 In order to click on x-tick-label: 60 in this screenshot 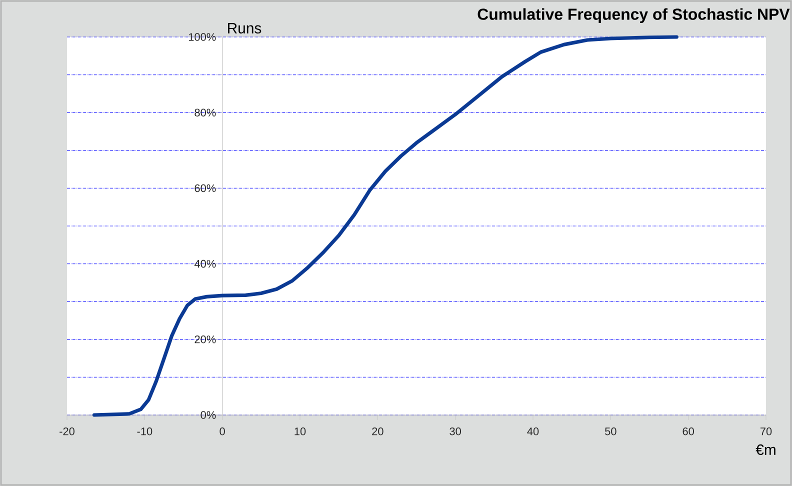, I will do `click(688, 431)`.